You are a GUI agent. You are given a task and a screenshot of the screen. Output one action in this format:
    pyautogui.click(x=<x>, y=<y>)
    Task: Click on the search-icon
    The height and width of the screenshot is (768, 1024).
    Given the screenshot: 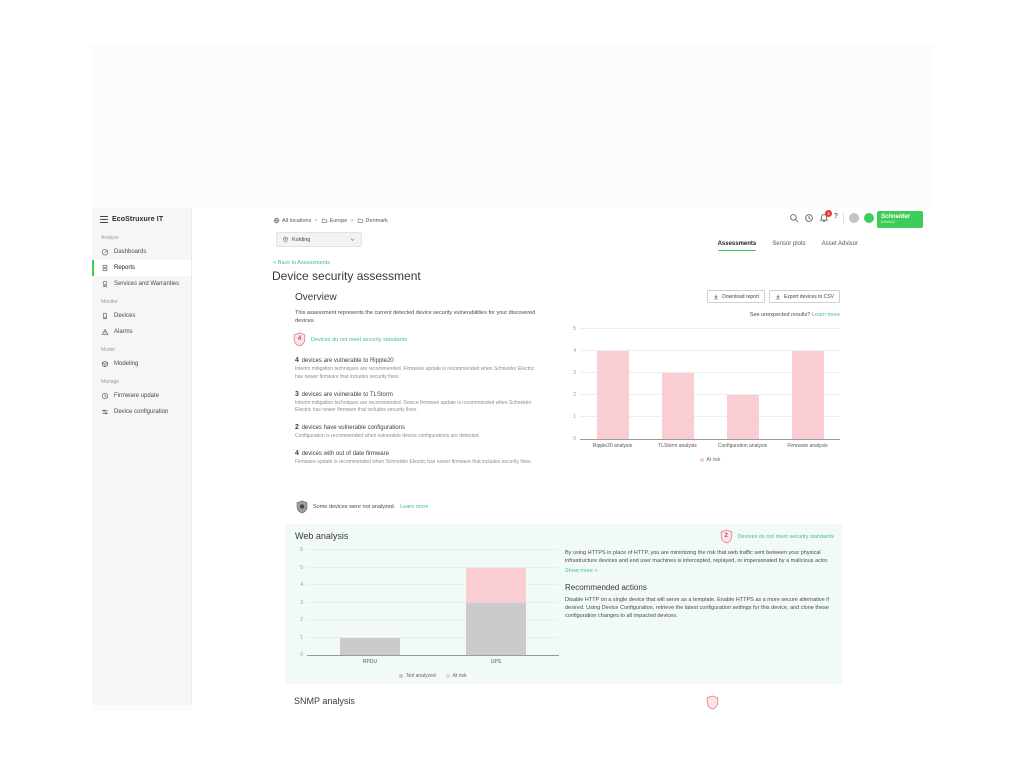 What is the action you would take?
    pyautogui.click(x=794, y=218)
    